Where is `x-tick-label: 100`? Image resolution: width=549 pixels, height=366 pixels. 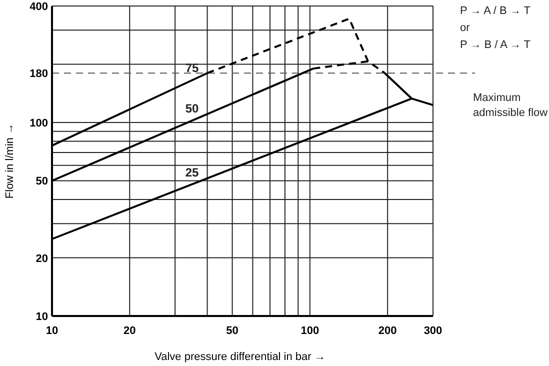 x-tick-label: 100 is located at coordinates (310, 331).